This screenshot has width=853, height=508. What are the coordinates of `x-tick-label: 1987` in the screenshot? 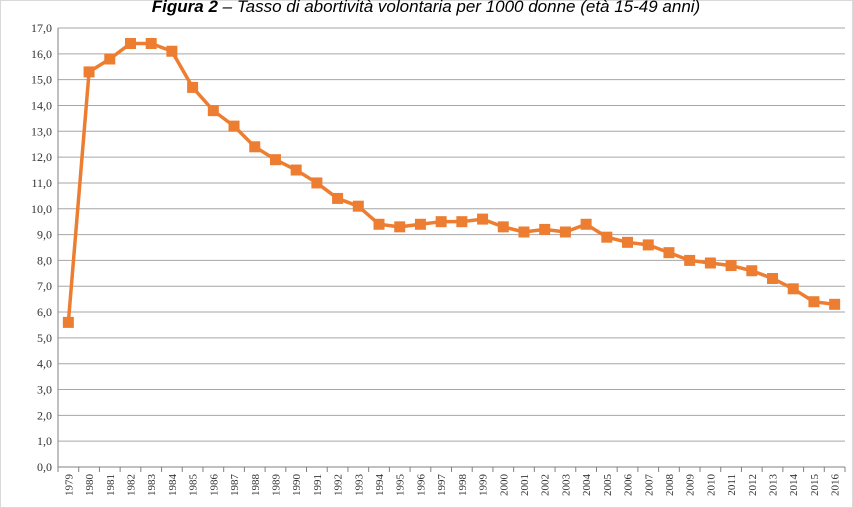 It's located at (235, 485).